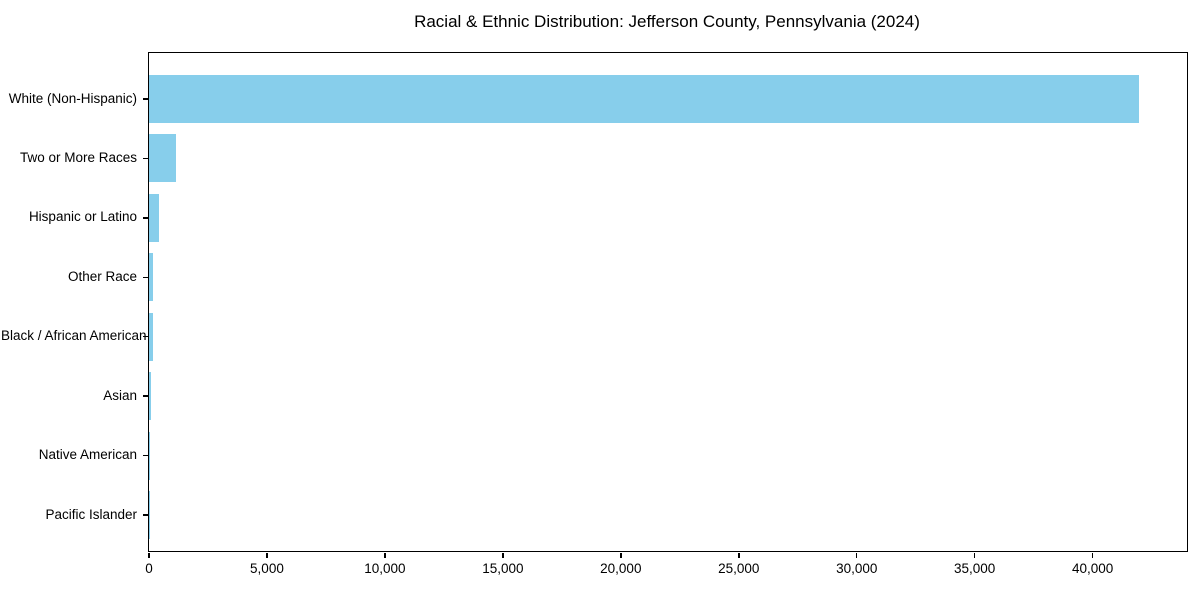  What do you see at coordinates (82, 217) in the screenshot?
I see `y-tick-label: Hispanic or Latino` at bounding box center [82, 217].